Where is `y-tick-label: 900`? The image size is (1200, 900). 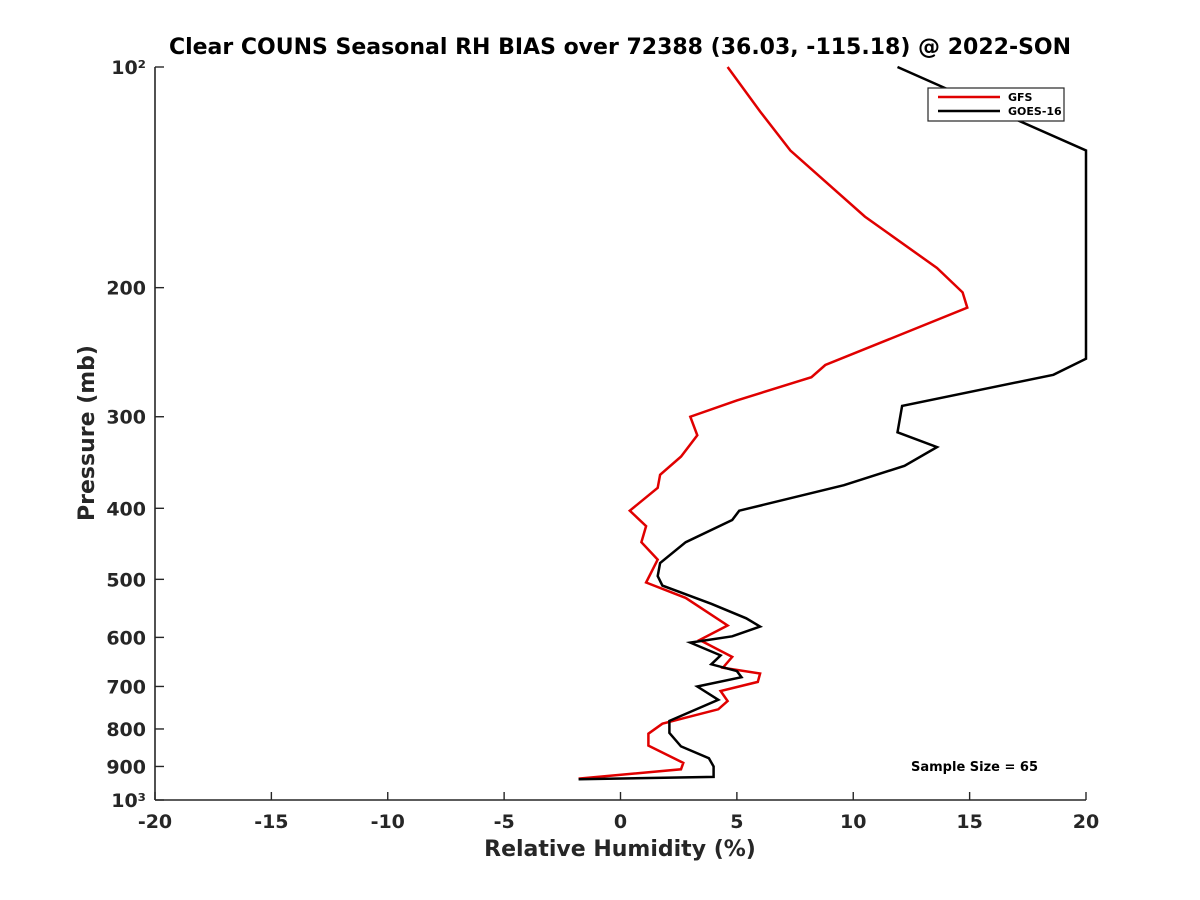
y-tick-label: 900 is located at coordinates (126, 767).